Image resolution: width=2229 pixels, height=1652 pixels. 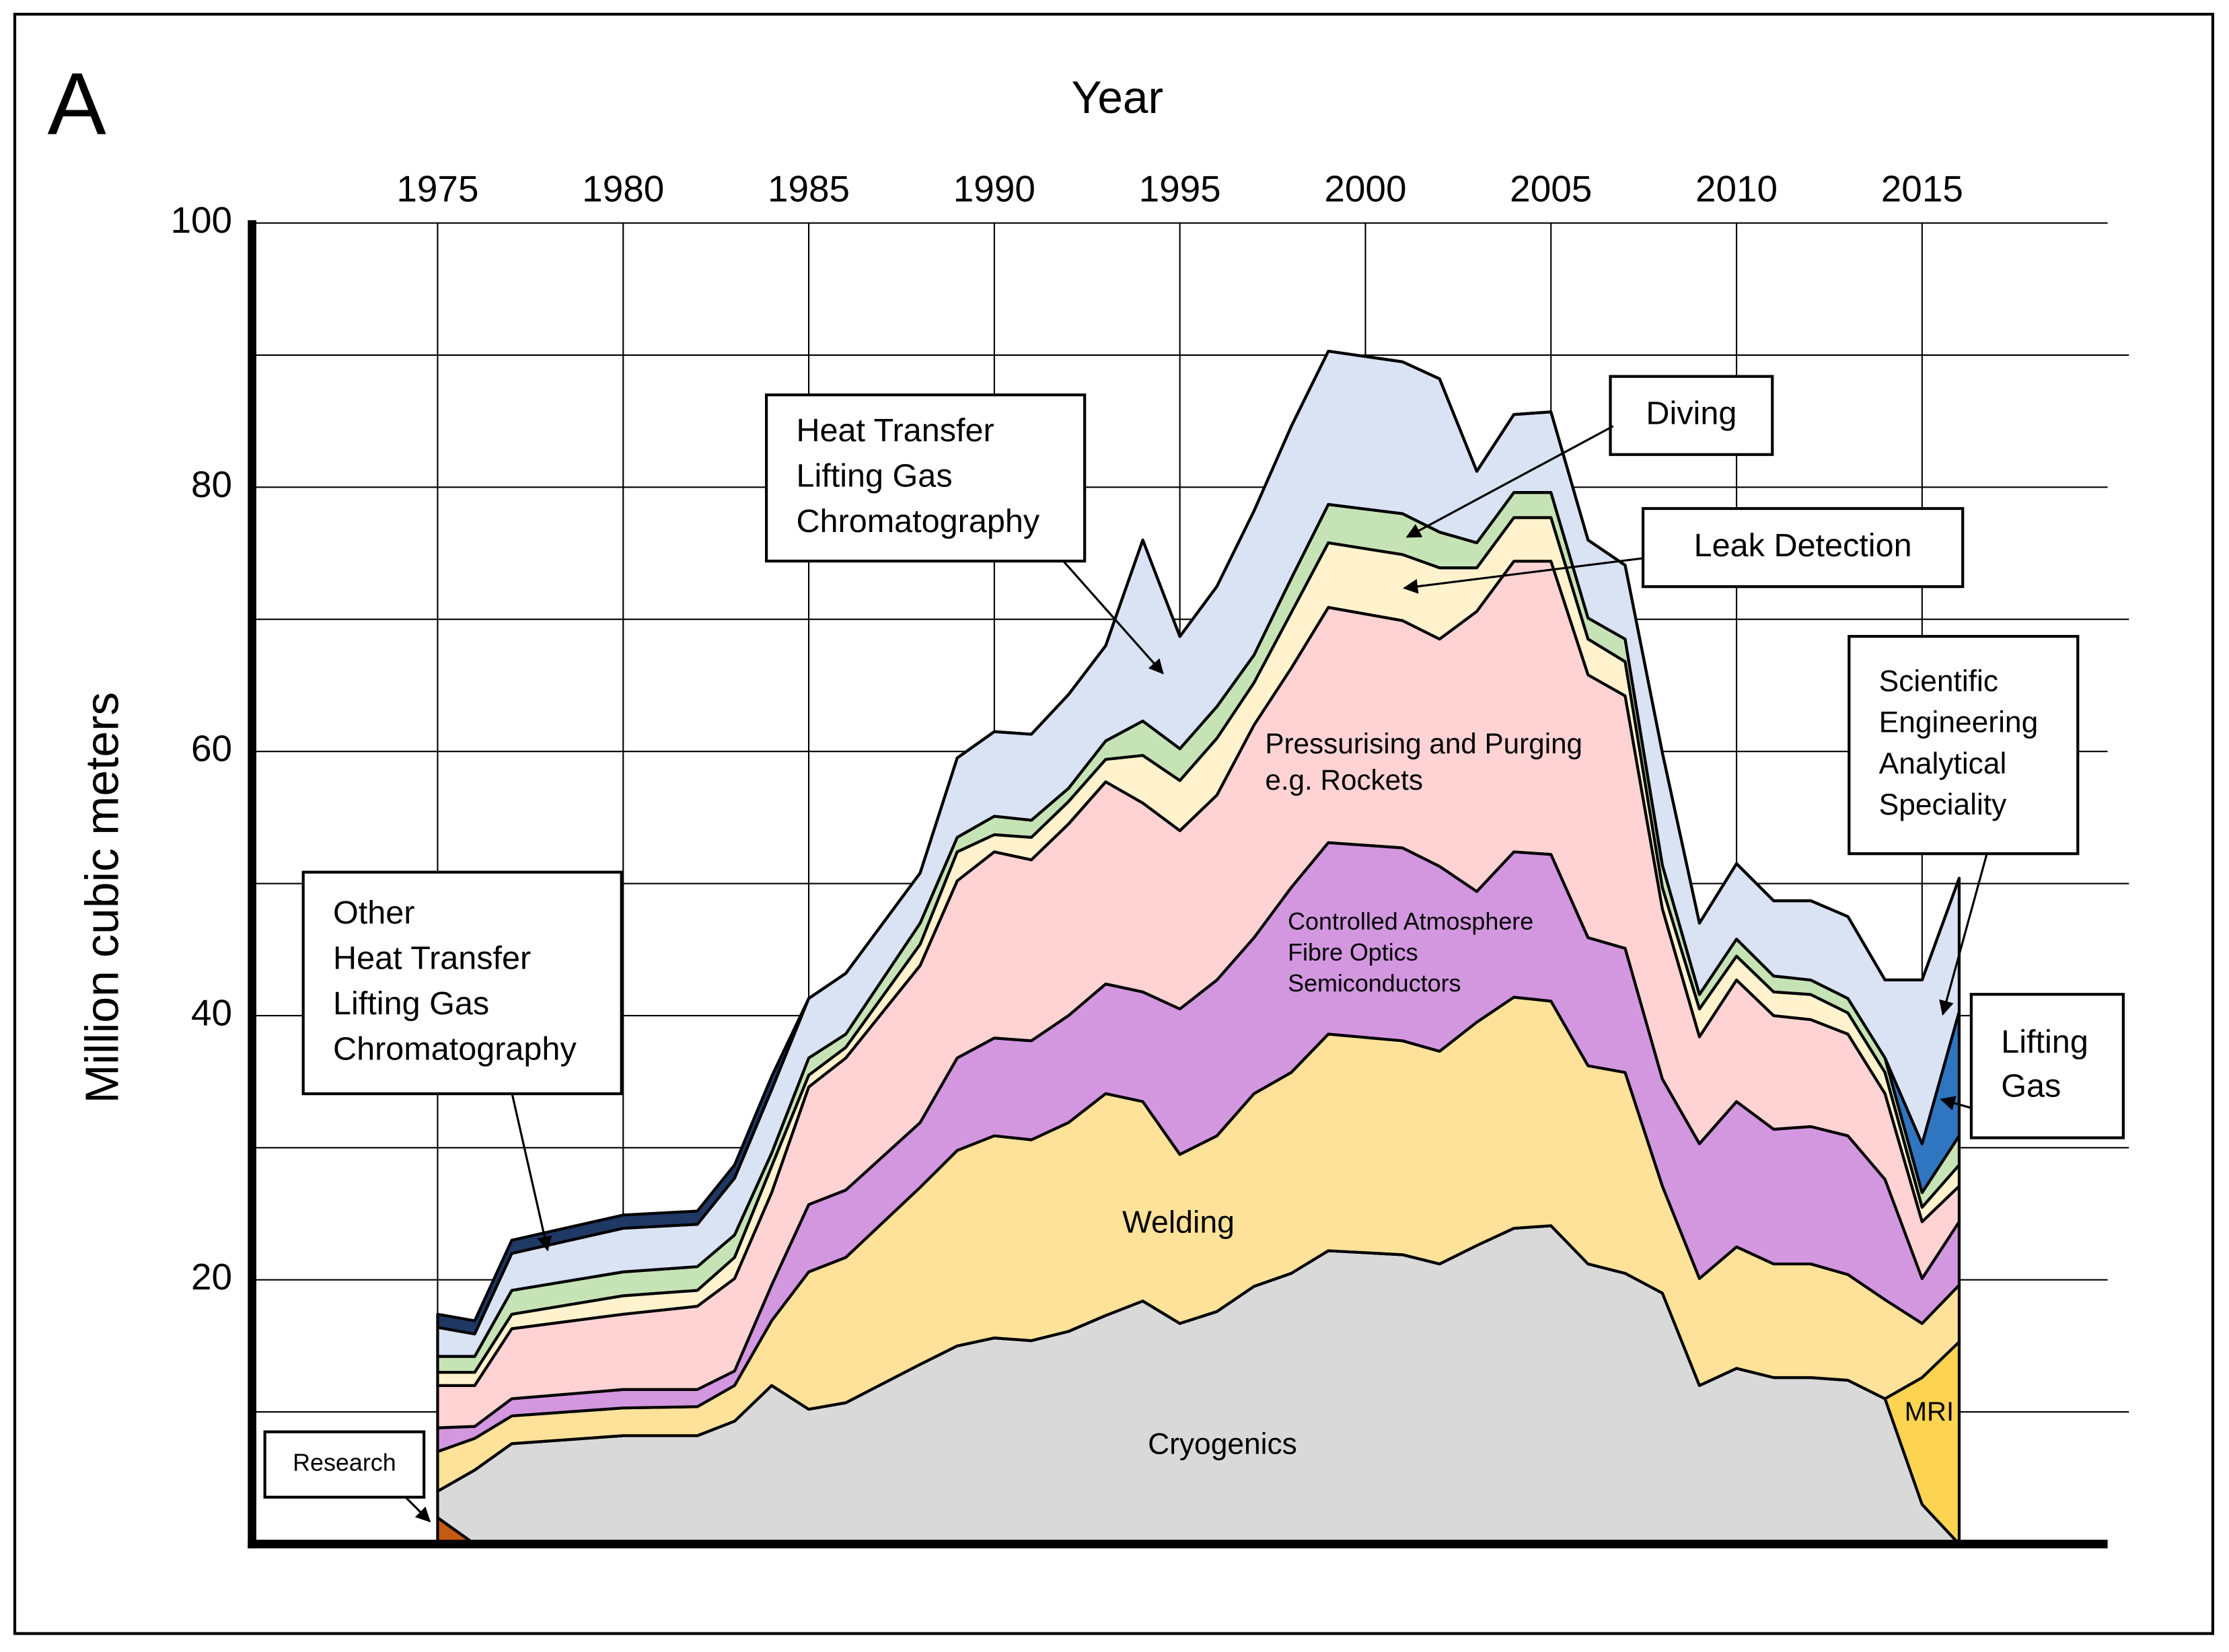 I want to click on area-label: Controlled Atmosphere, so click(x=1411, y=921).